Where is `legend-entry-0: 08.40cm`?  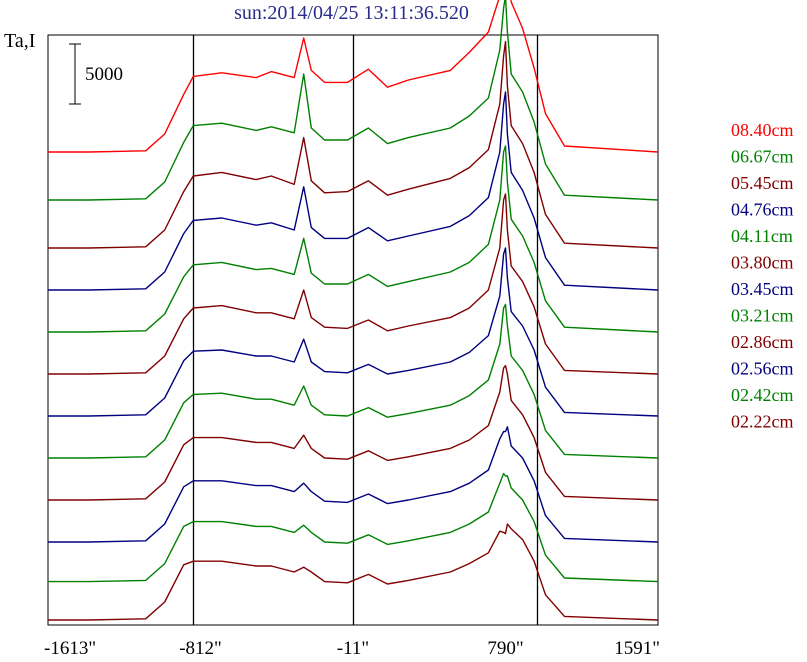
legend-entry-0: 08.40cm is located at coordinates (762, 130).